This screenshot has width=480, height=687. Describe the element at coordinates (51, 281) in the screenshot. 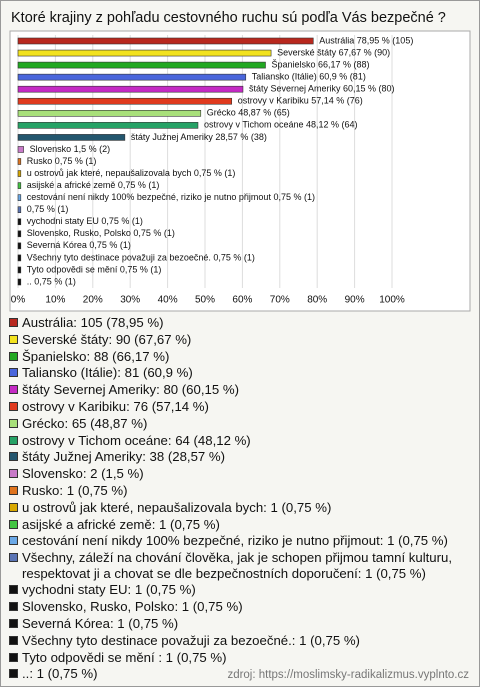

I see `data-label: .. 0,75 % (1)` at that location.